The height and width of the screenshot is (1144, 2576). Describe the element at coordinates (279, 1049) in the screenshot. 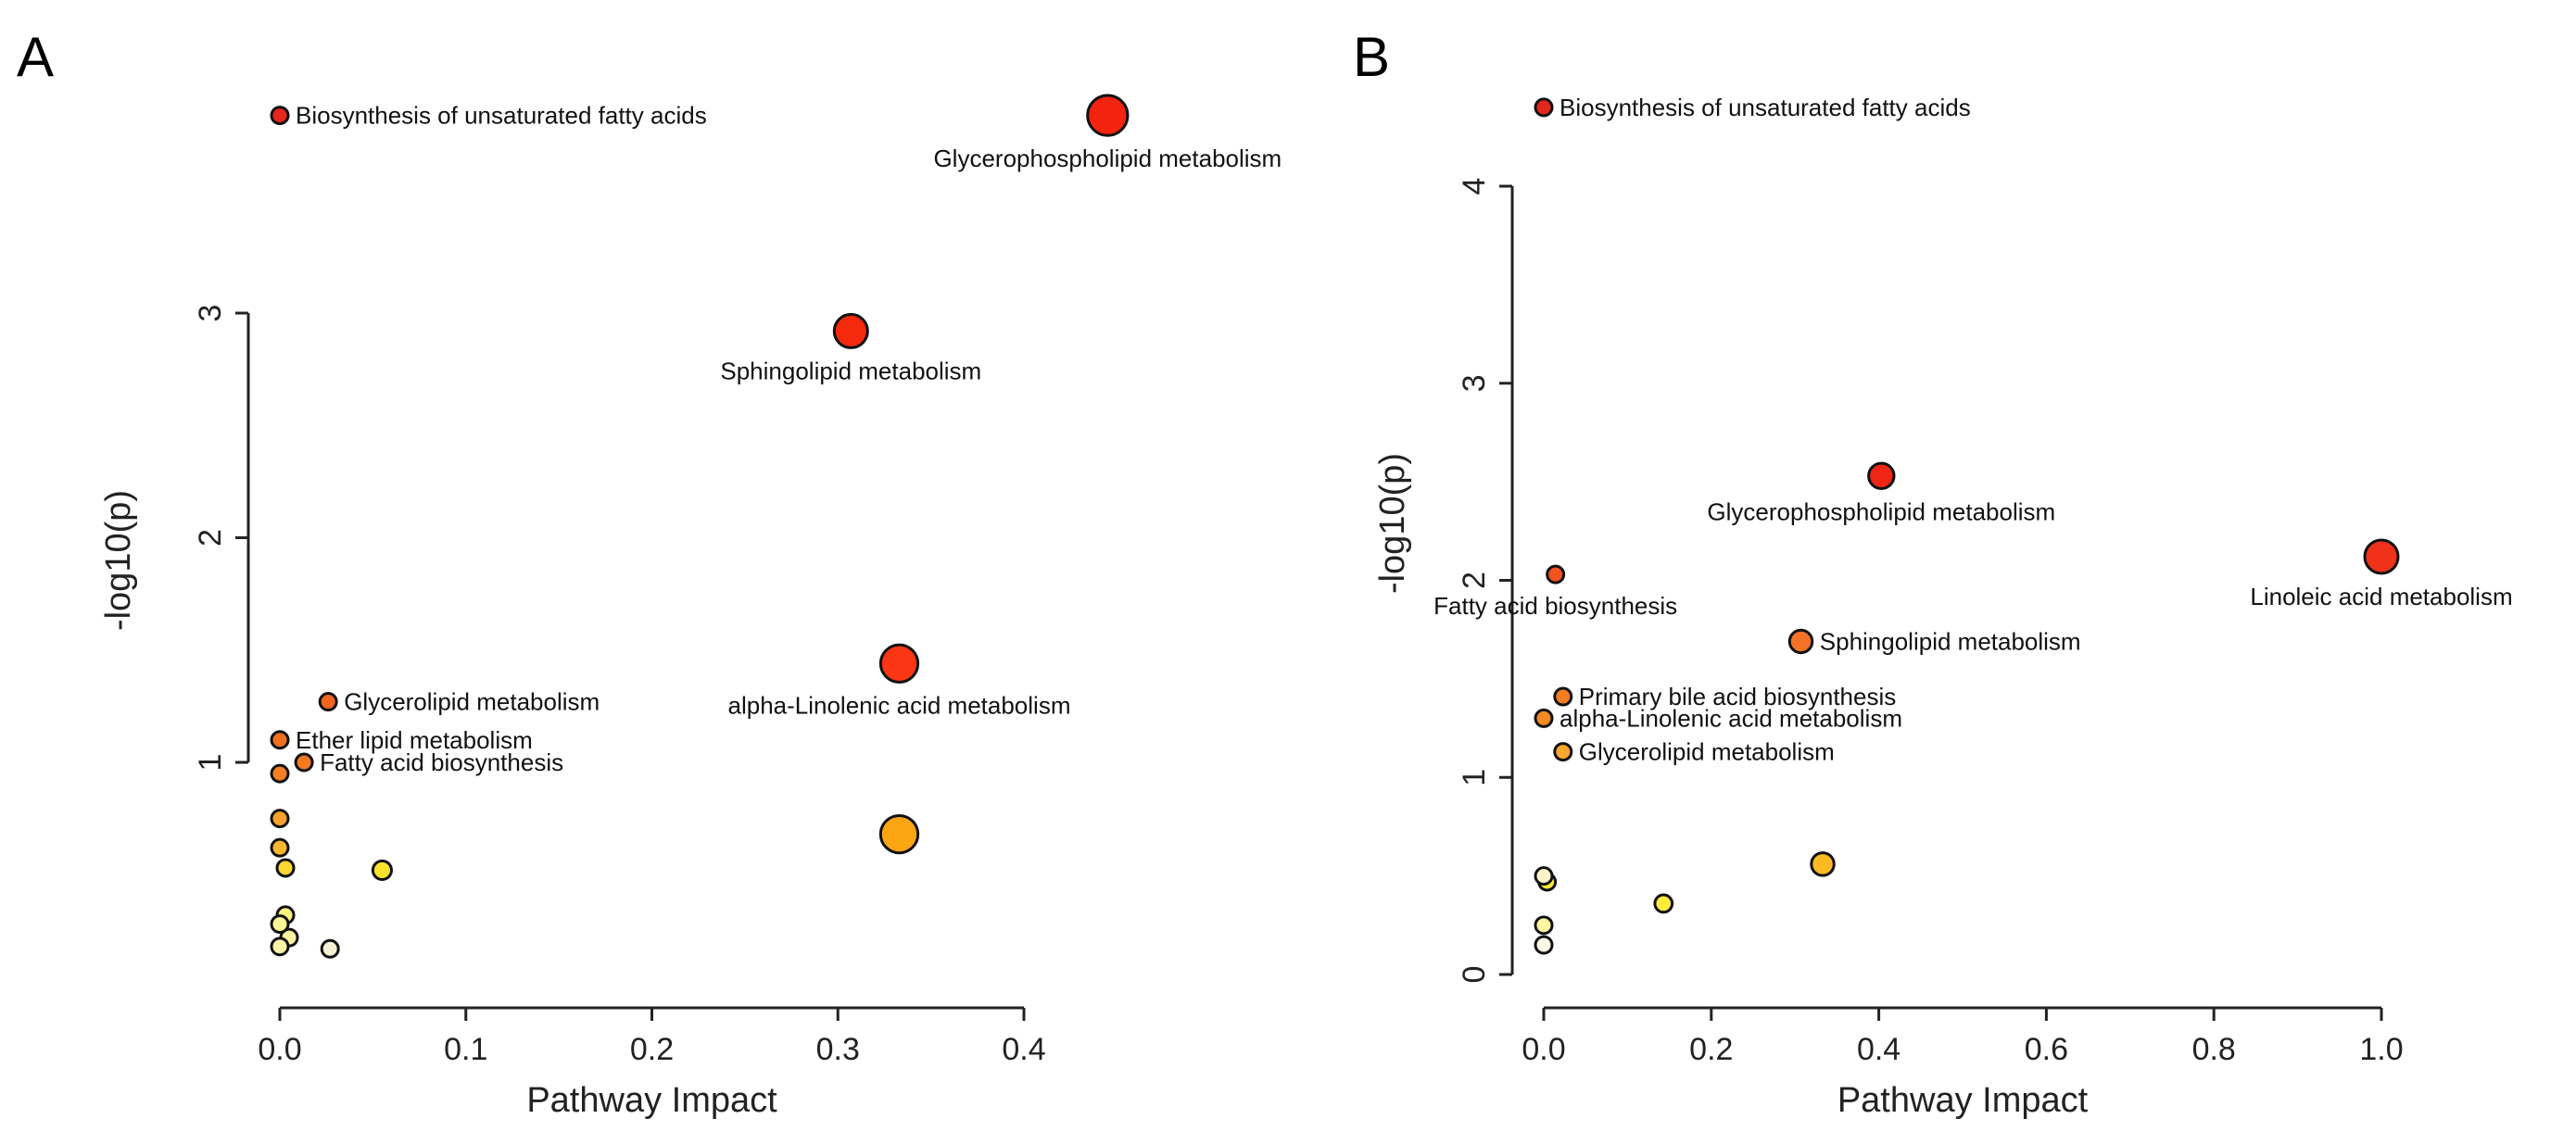

I see `panel-a-x-tick-label: 0.0` at that location.